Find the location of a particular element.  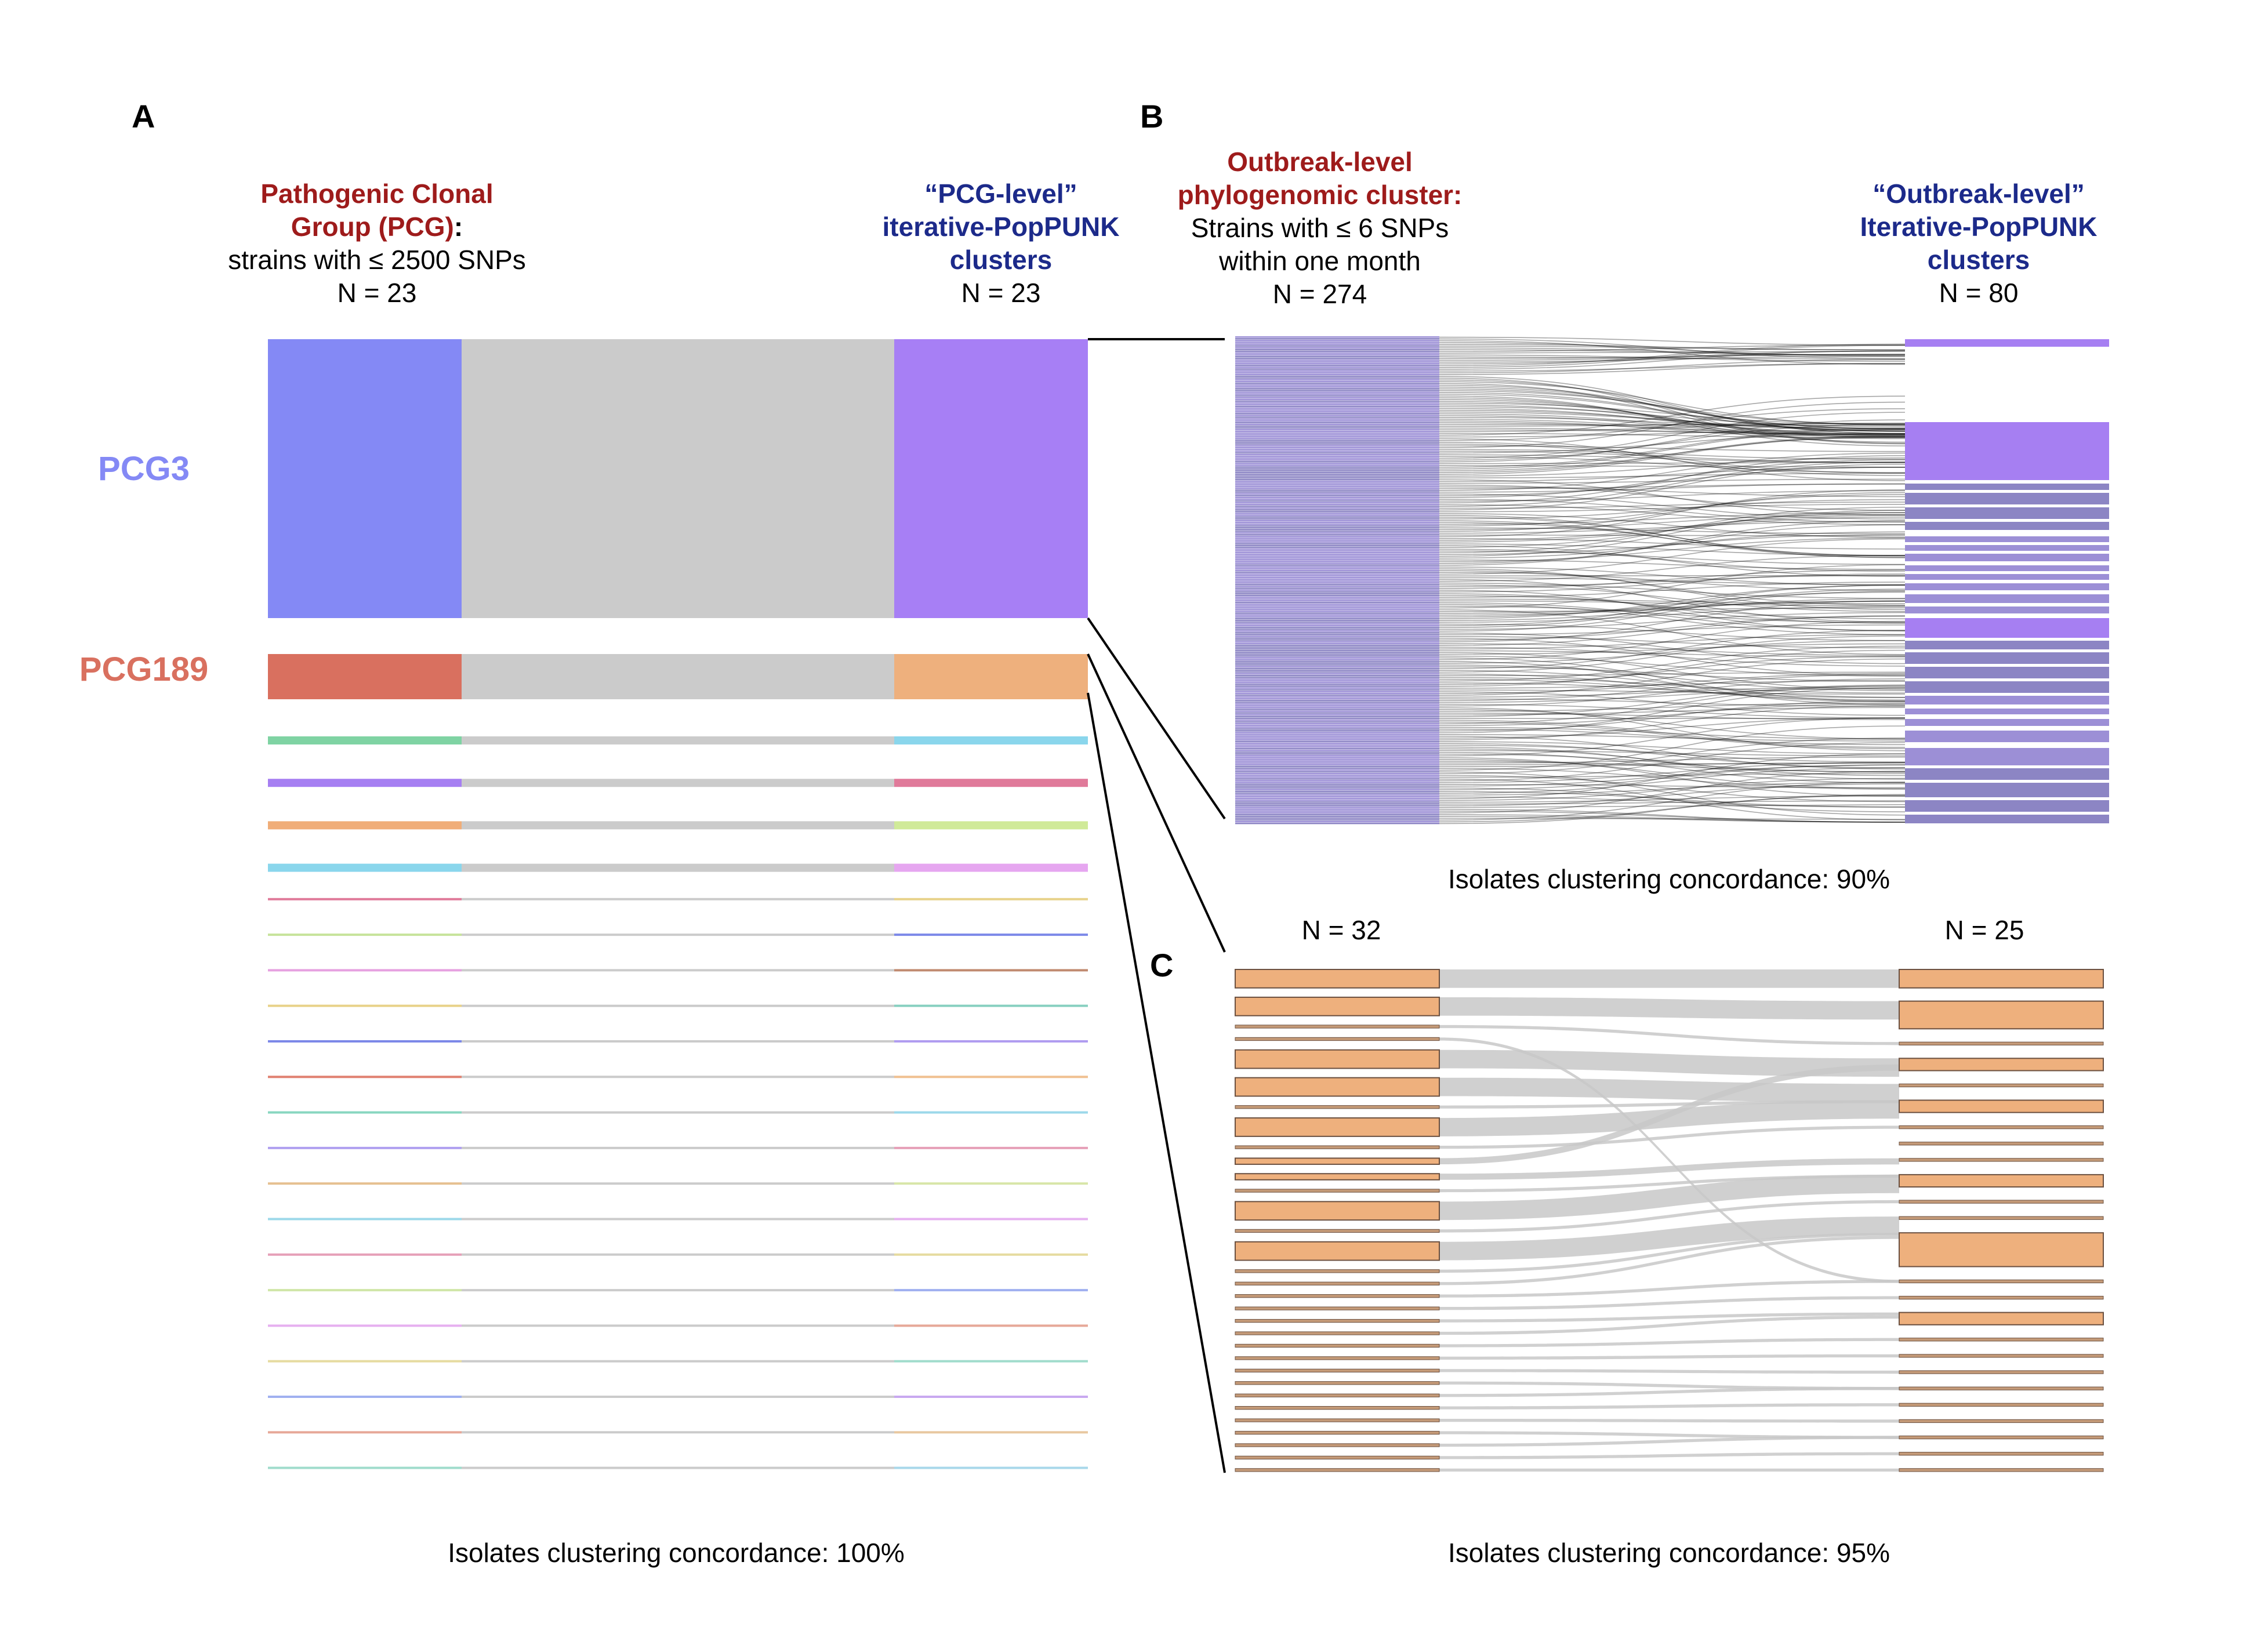

panel-a-right-header-line1: “PCG-level” is located at coordinates (1000, 194).